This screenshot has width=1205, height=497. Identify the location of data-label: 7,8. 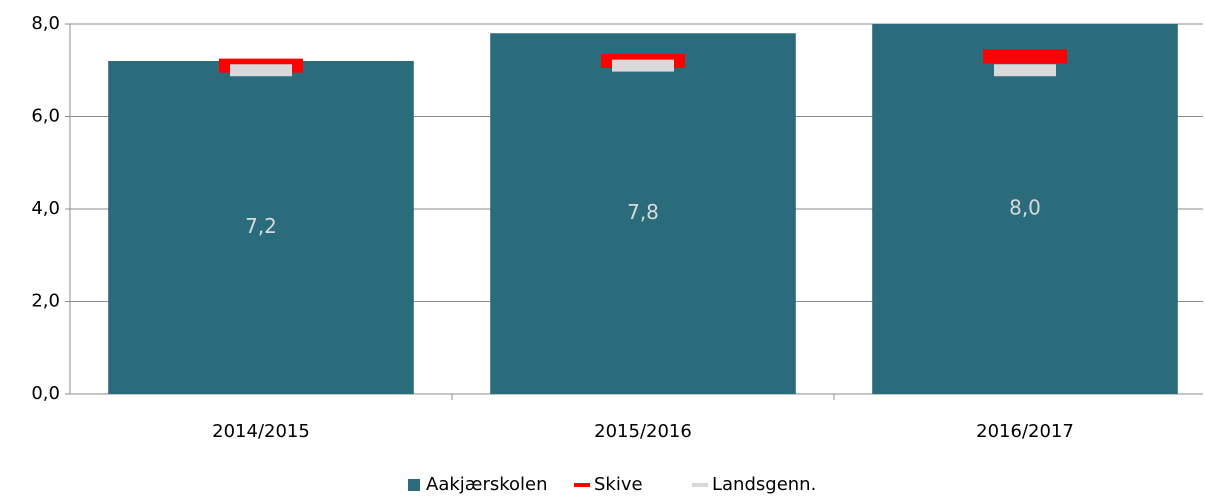
(643, 212).